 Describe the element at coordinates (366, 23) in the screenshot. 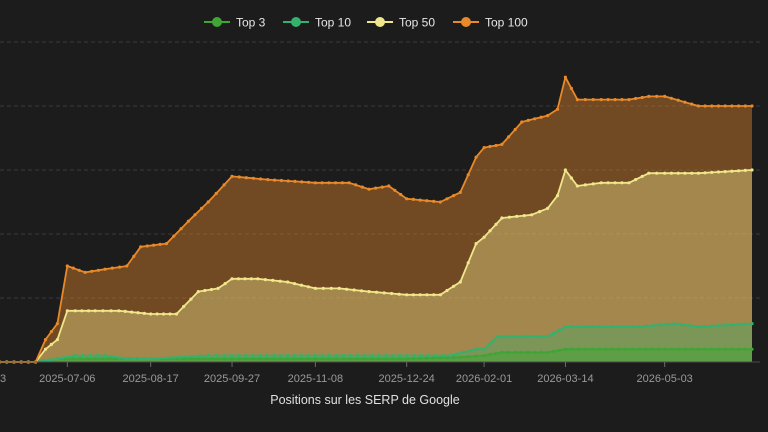

I see `chart-legend: Top 3 Top 10 Top 50 Top 100` at that location.